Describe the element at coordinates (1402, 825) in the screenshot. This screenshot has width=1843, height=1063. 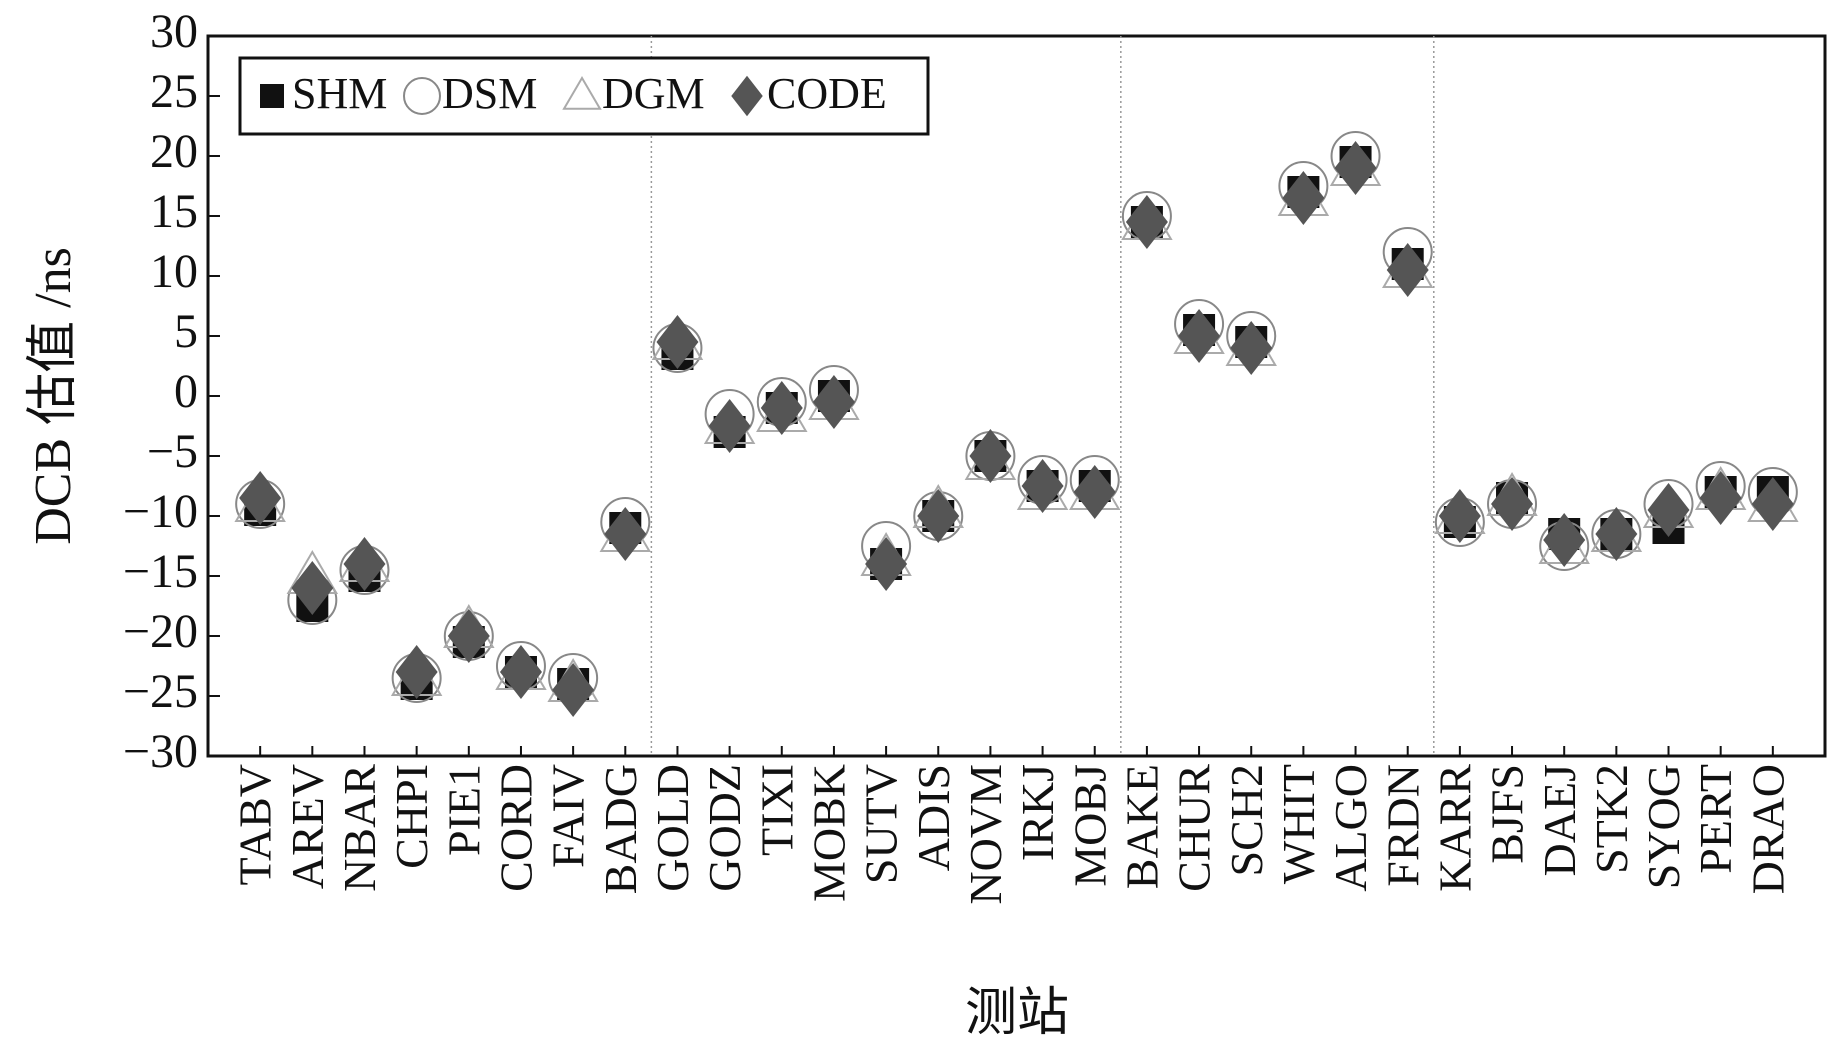
I see `x-tick-label: FRDN` at that location.